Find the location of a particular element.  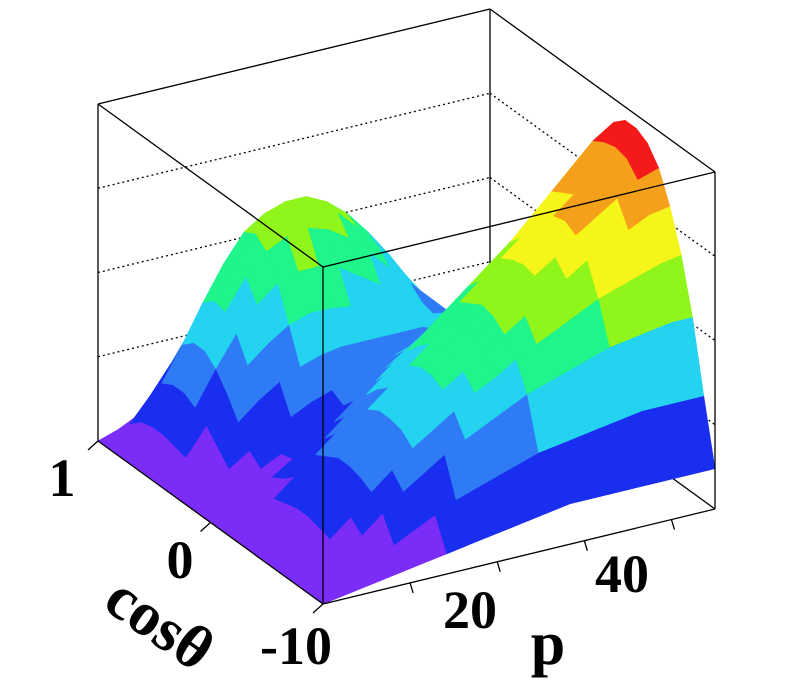

right-top-edge is located at coordinates (602, 90).